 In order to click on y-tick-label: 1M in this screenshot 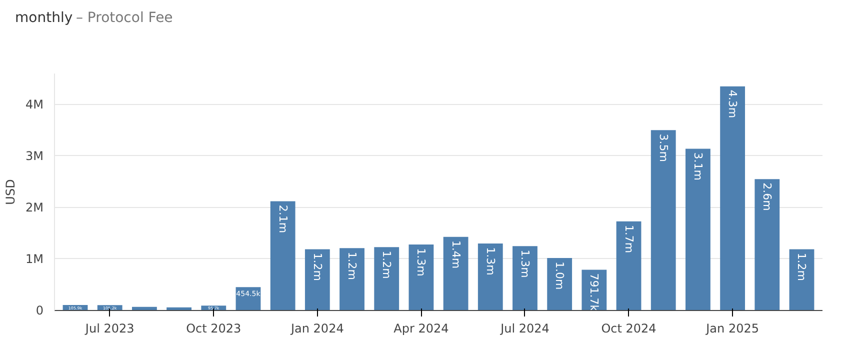, I will do `click(35, 259)`.